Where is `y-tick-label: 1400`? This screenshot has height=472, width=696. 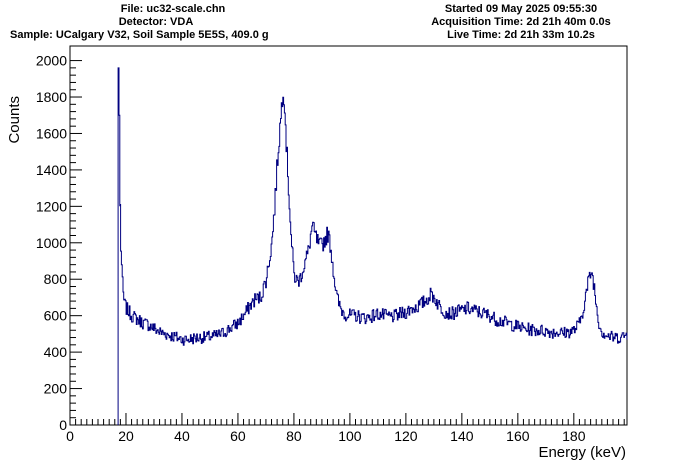 y-tick-label: 1400 is located at coordinates (51, 170).